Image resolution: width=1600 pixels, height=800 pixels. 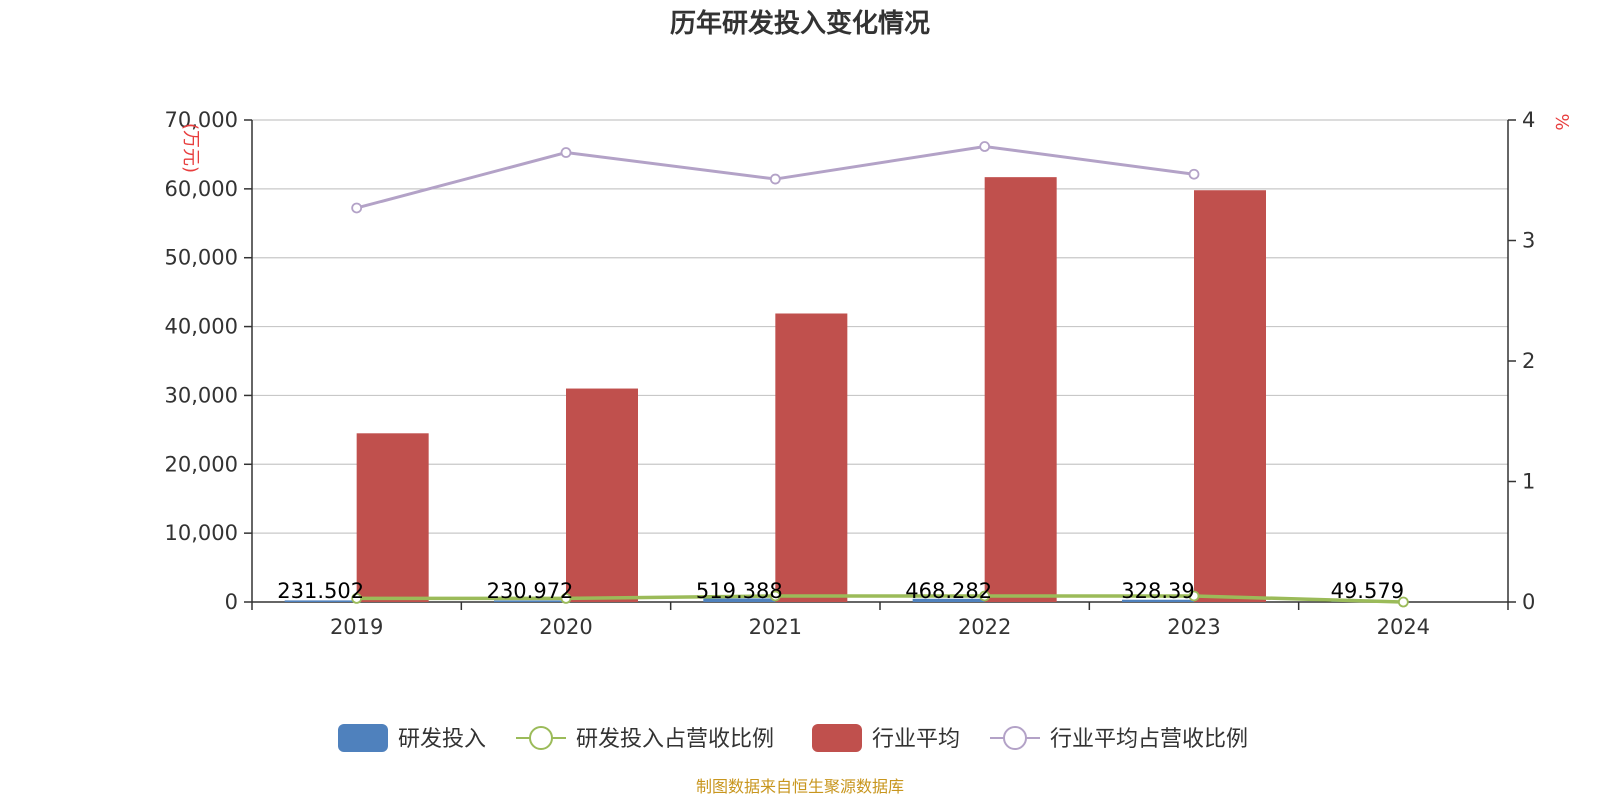 What do you see at coordinates (565, 627) in the screenshot?
I see `x-axis-tick-label: 2020` at bounding box center [565, 627].